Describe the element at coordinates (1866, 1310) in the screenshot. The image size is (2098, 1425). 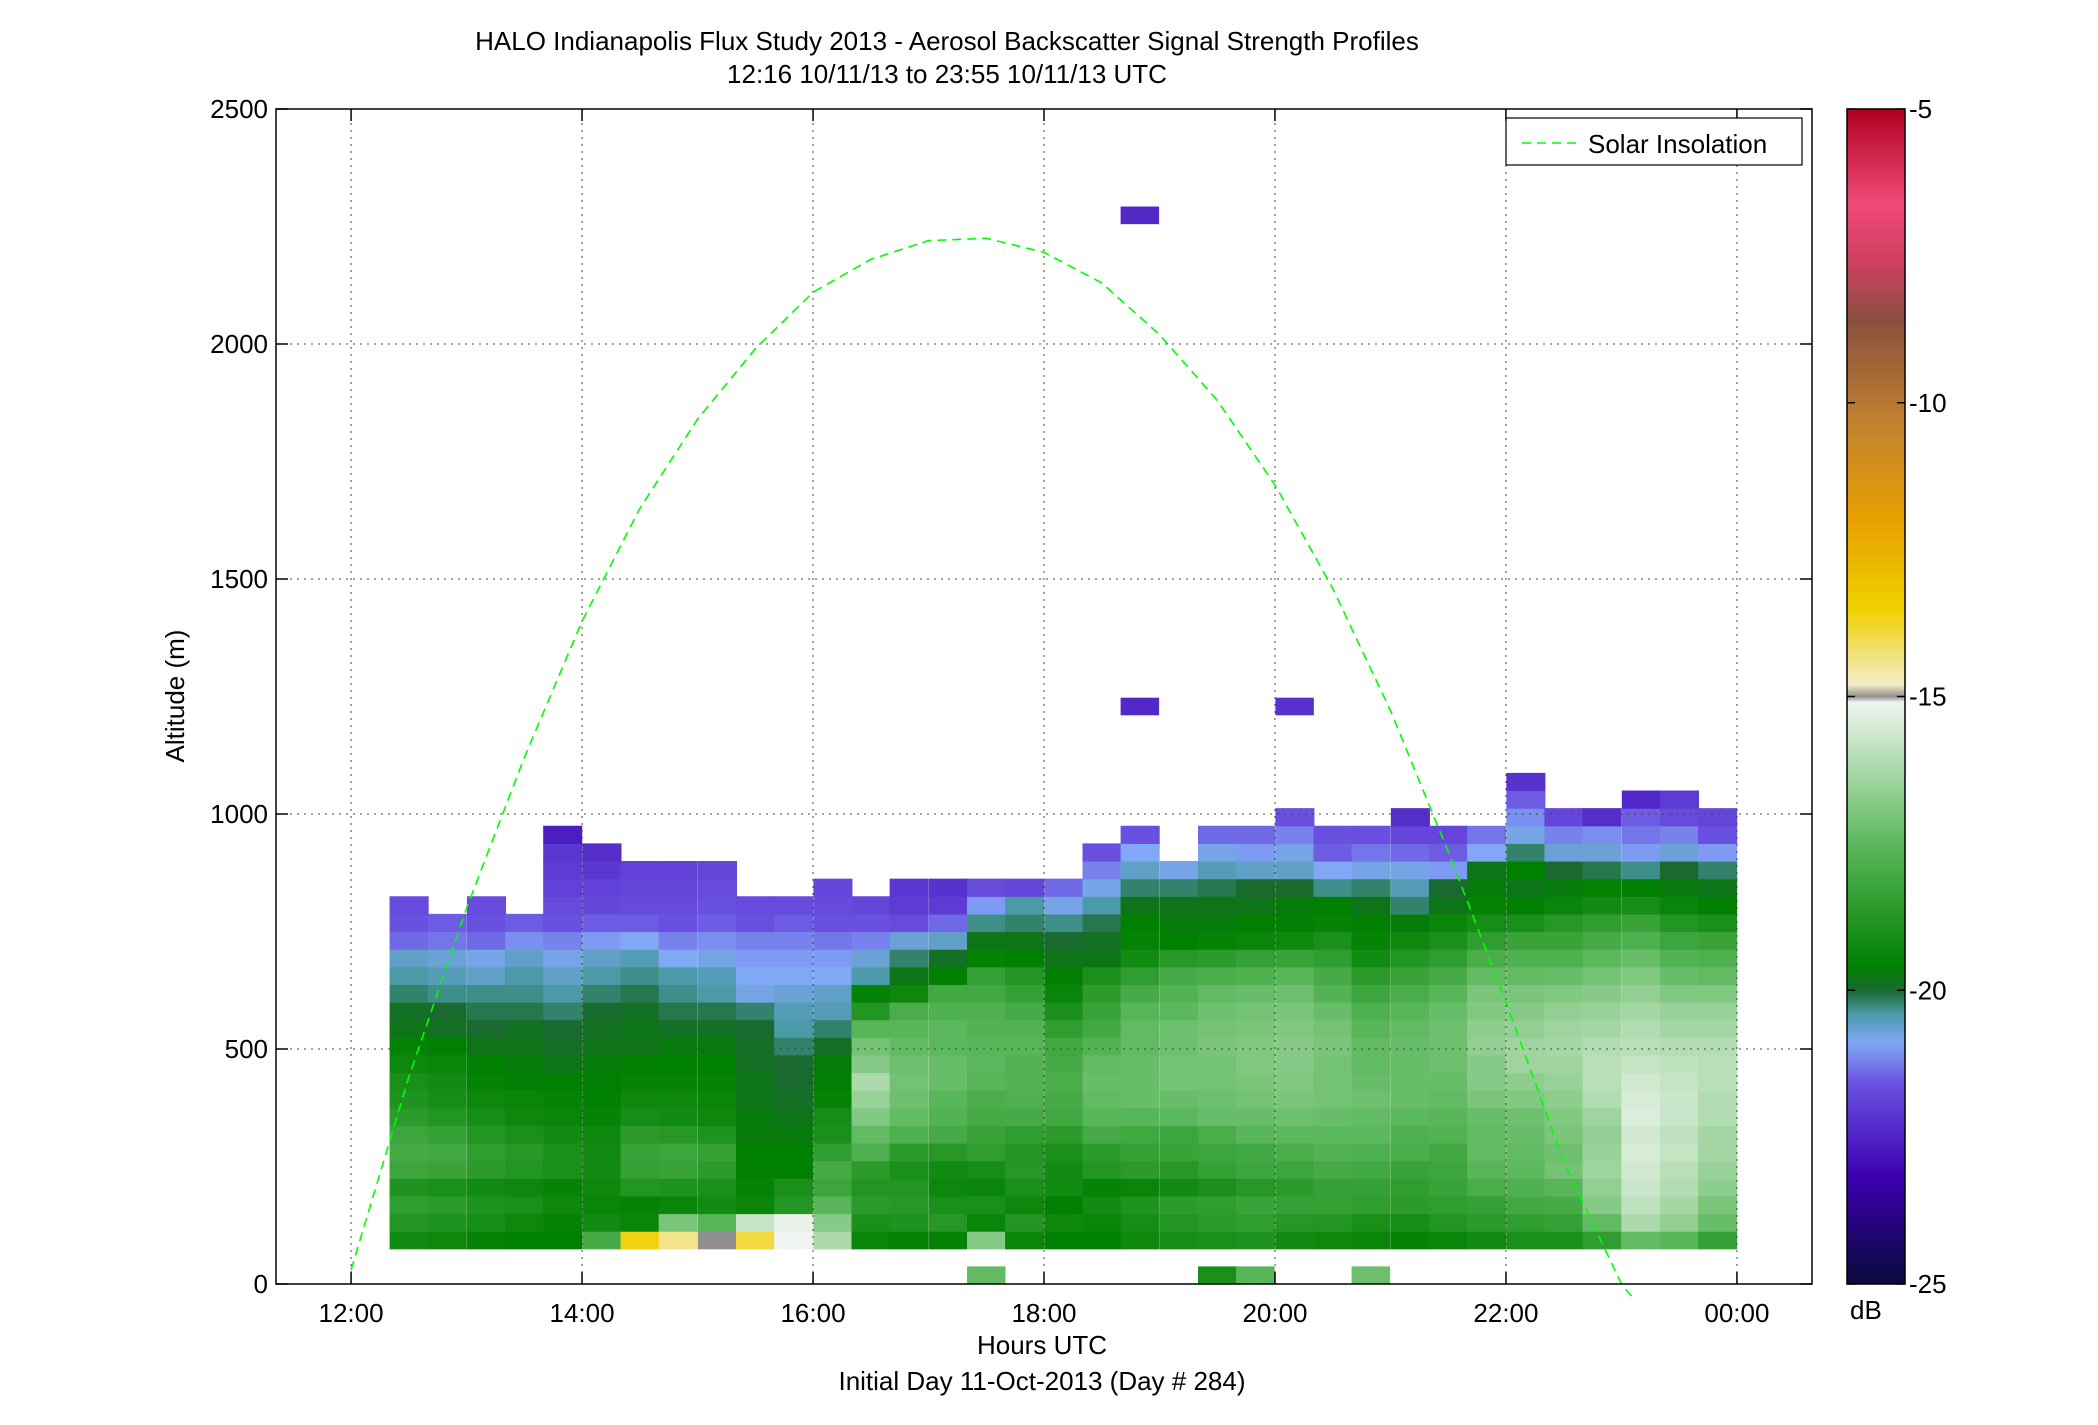
I see `colorbar-unit-label: dB` at that location.